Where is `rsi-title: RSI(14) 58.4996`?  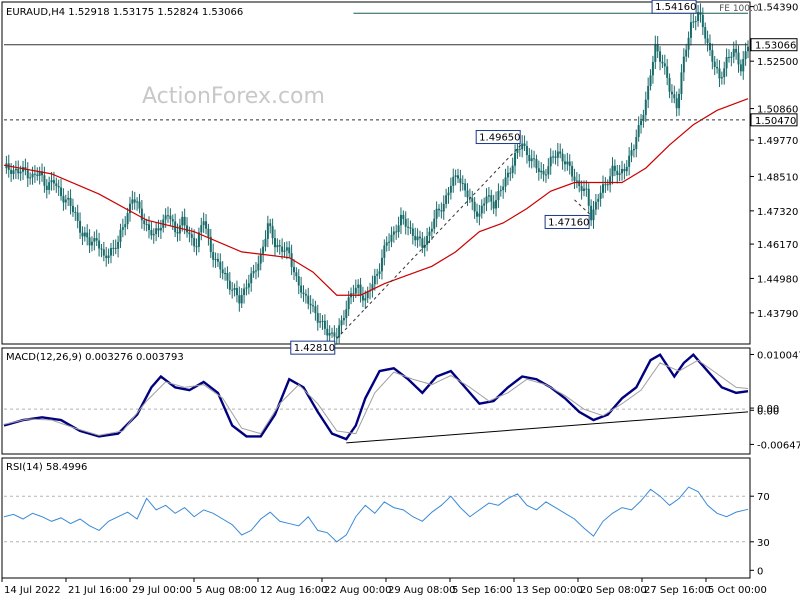
rsi-title: RSI(14) 58.4996 is located at coordinates (46, 467).